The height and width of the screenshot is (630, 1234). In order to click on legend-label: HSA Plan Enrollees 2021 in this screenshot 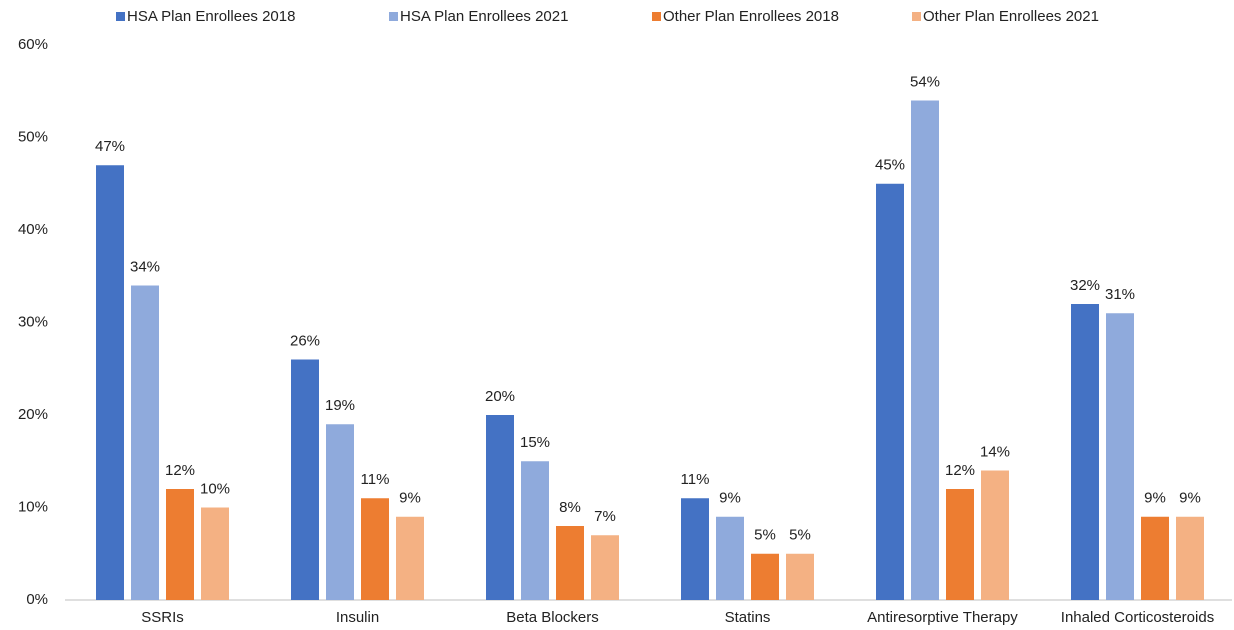, I will do `click(484, 16)`.